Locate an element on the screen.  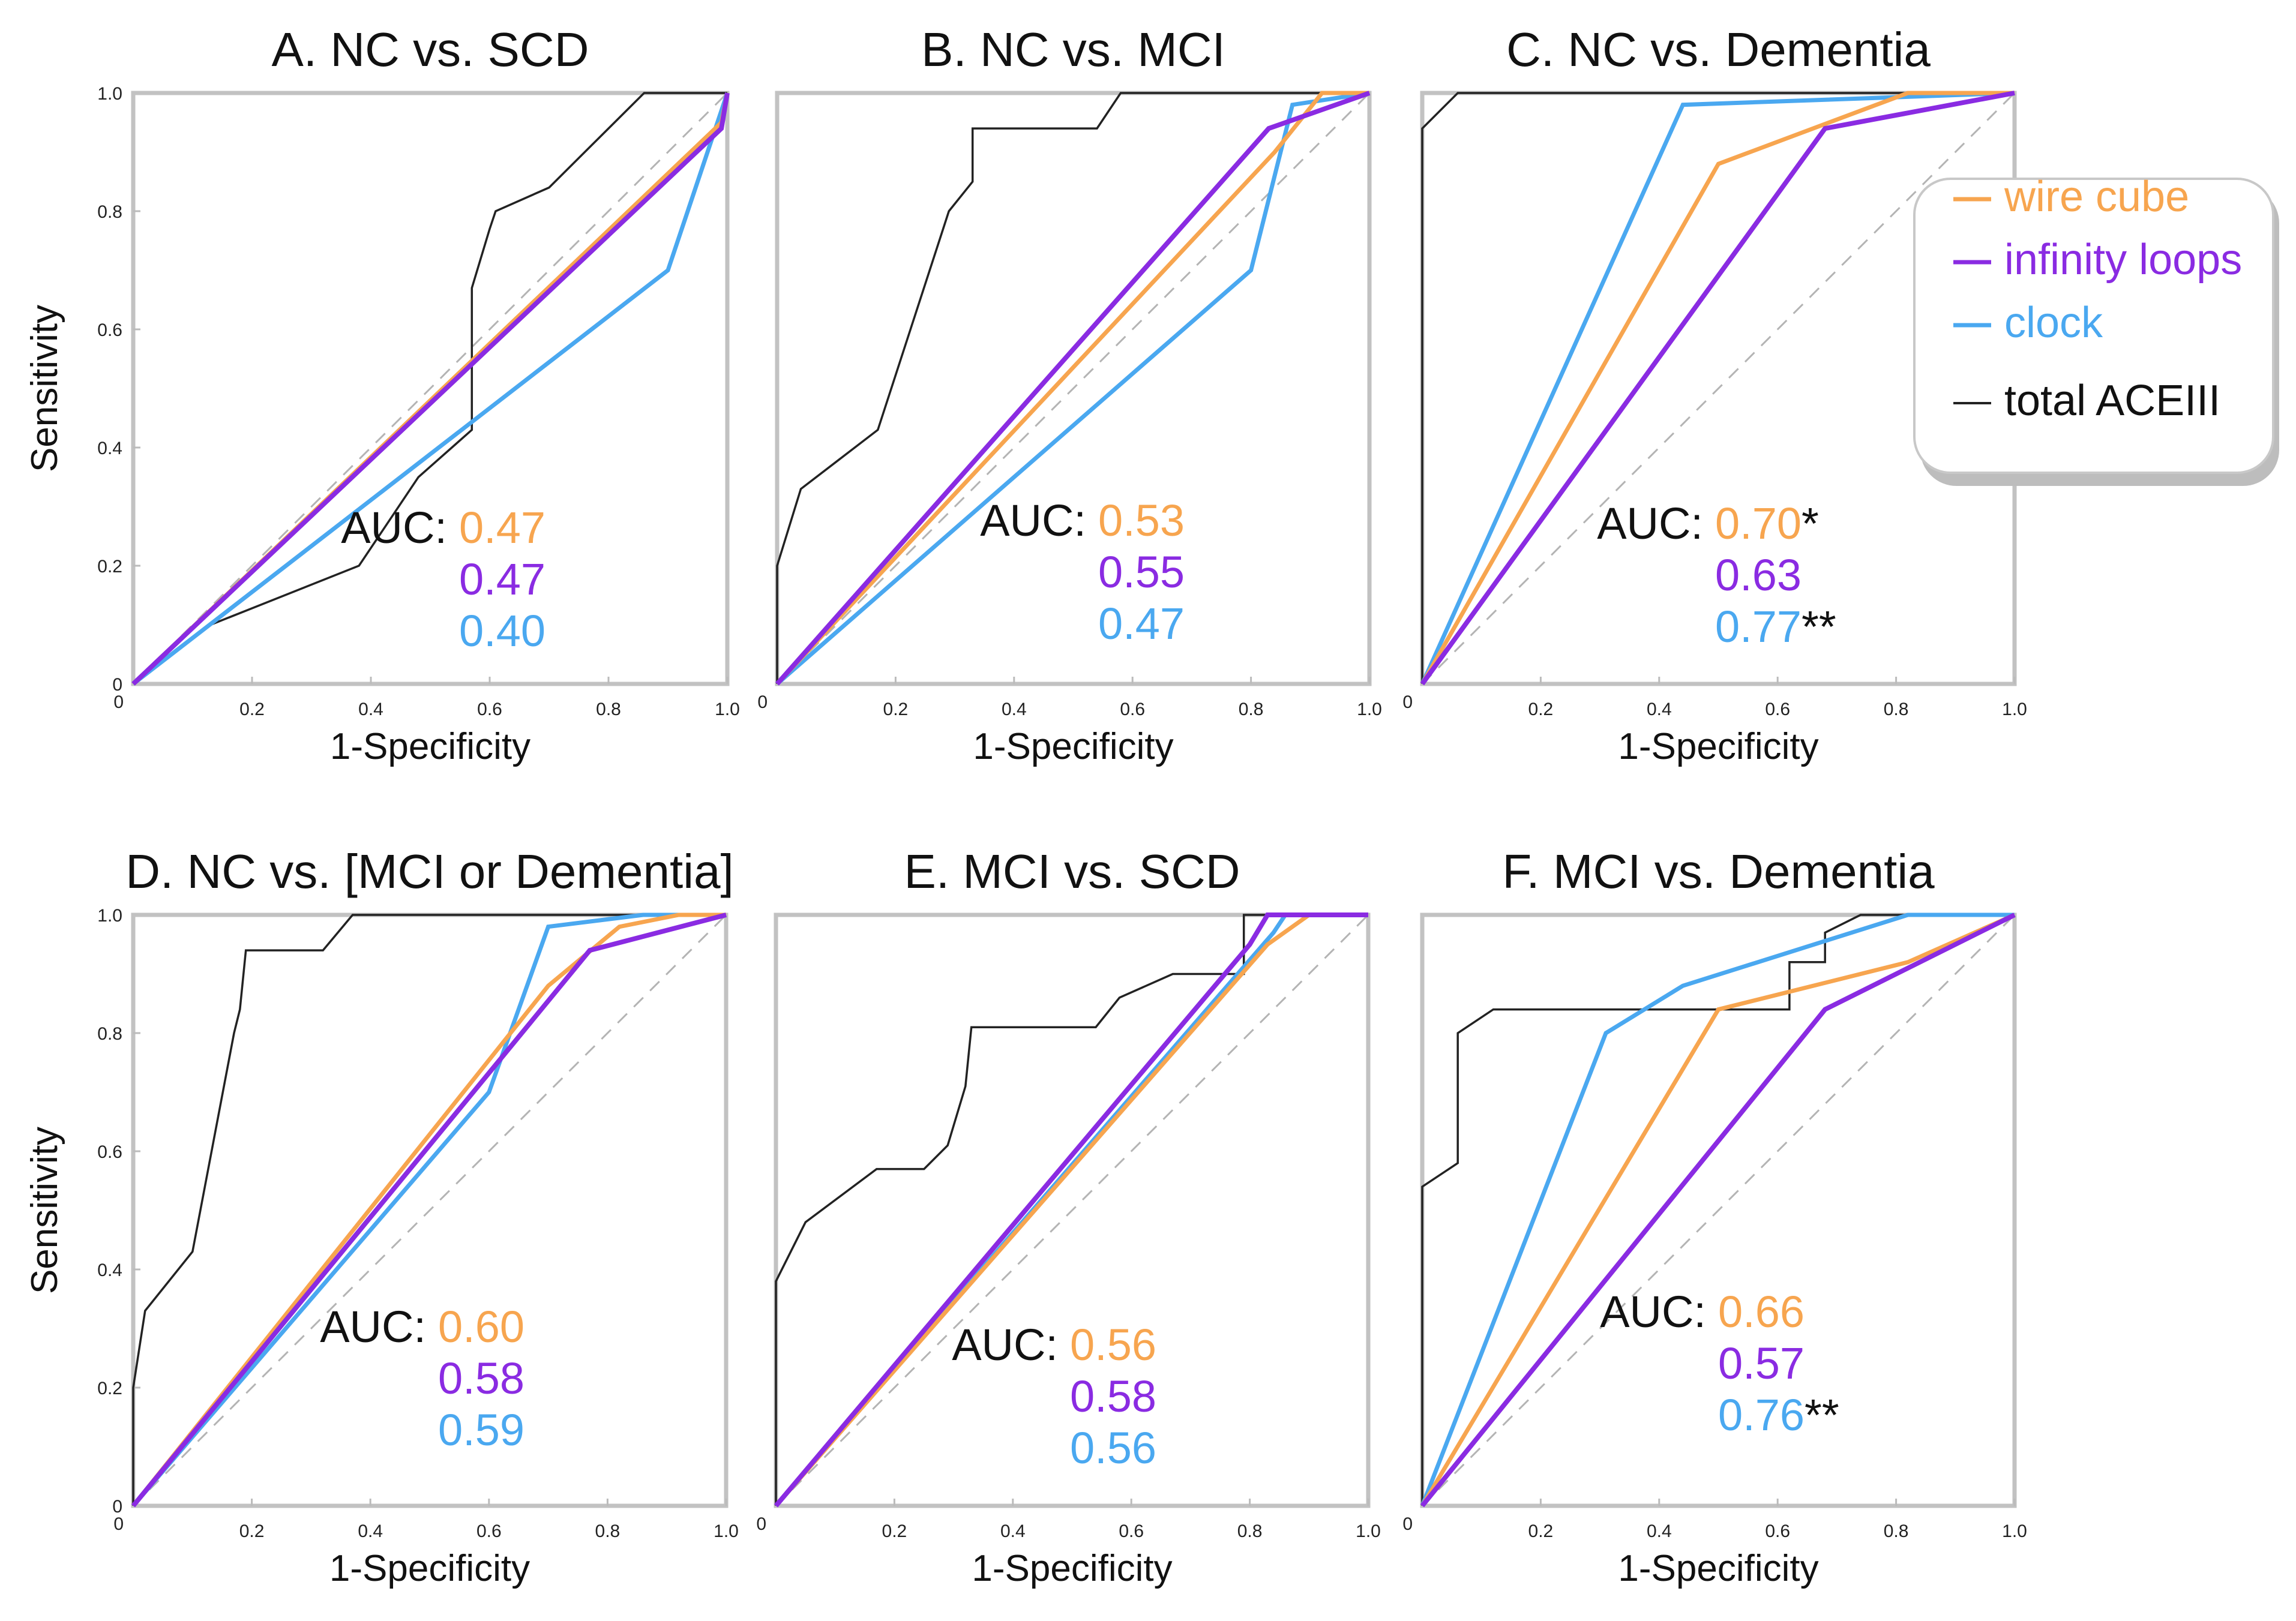
auc-value: 0.60 is located at coordinates (481, 1327).